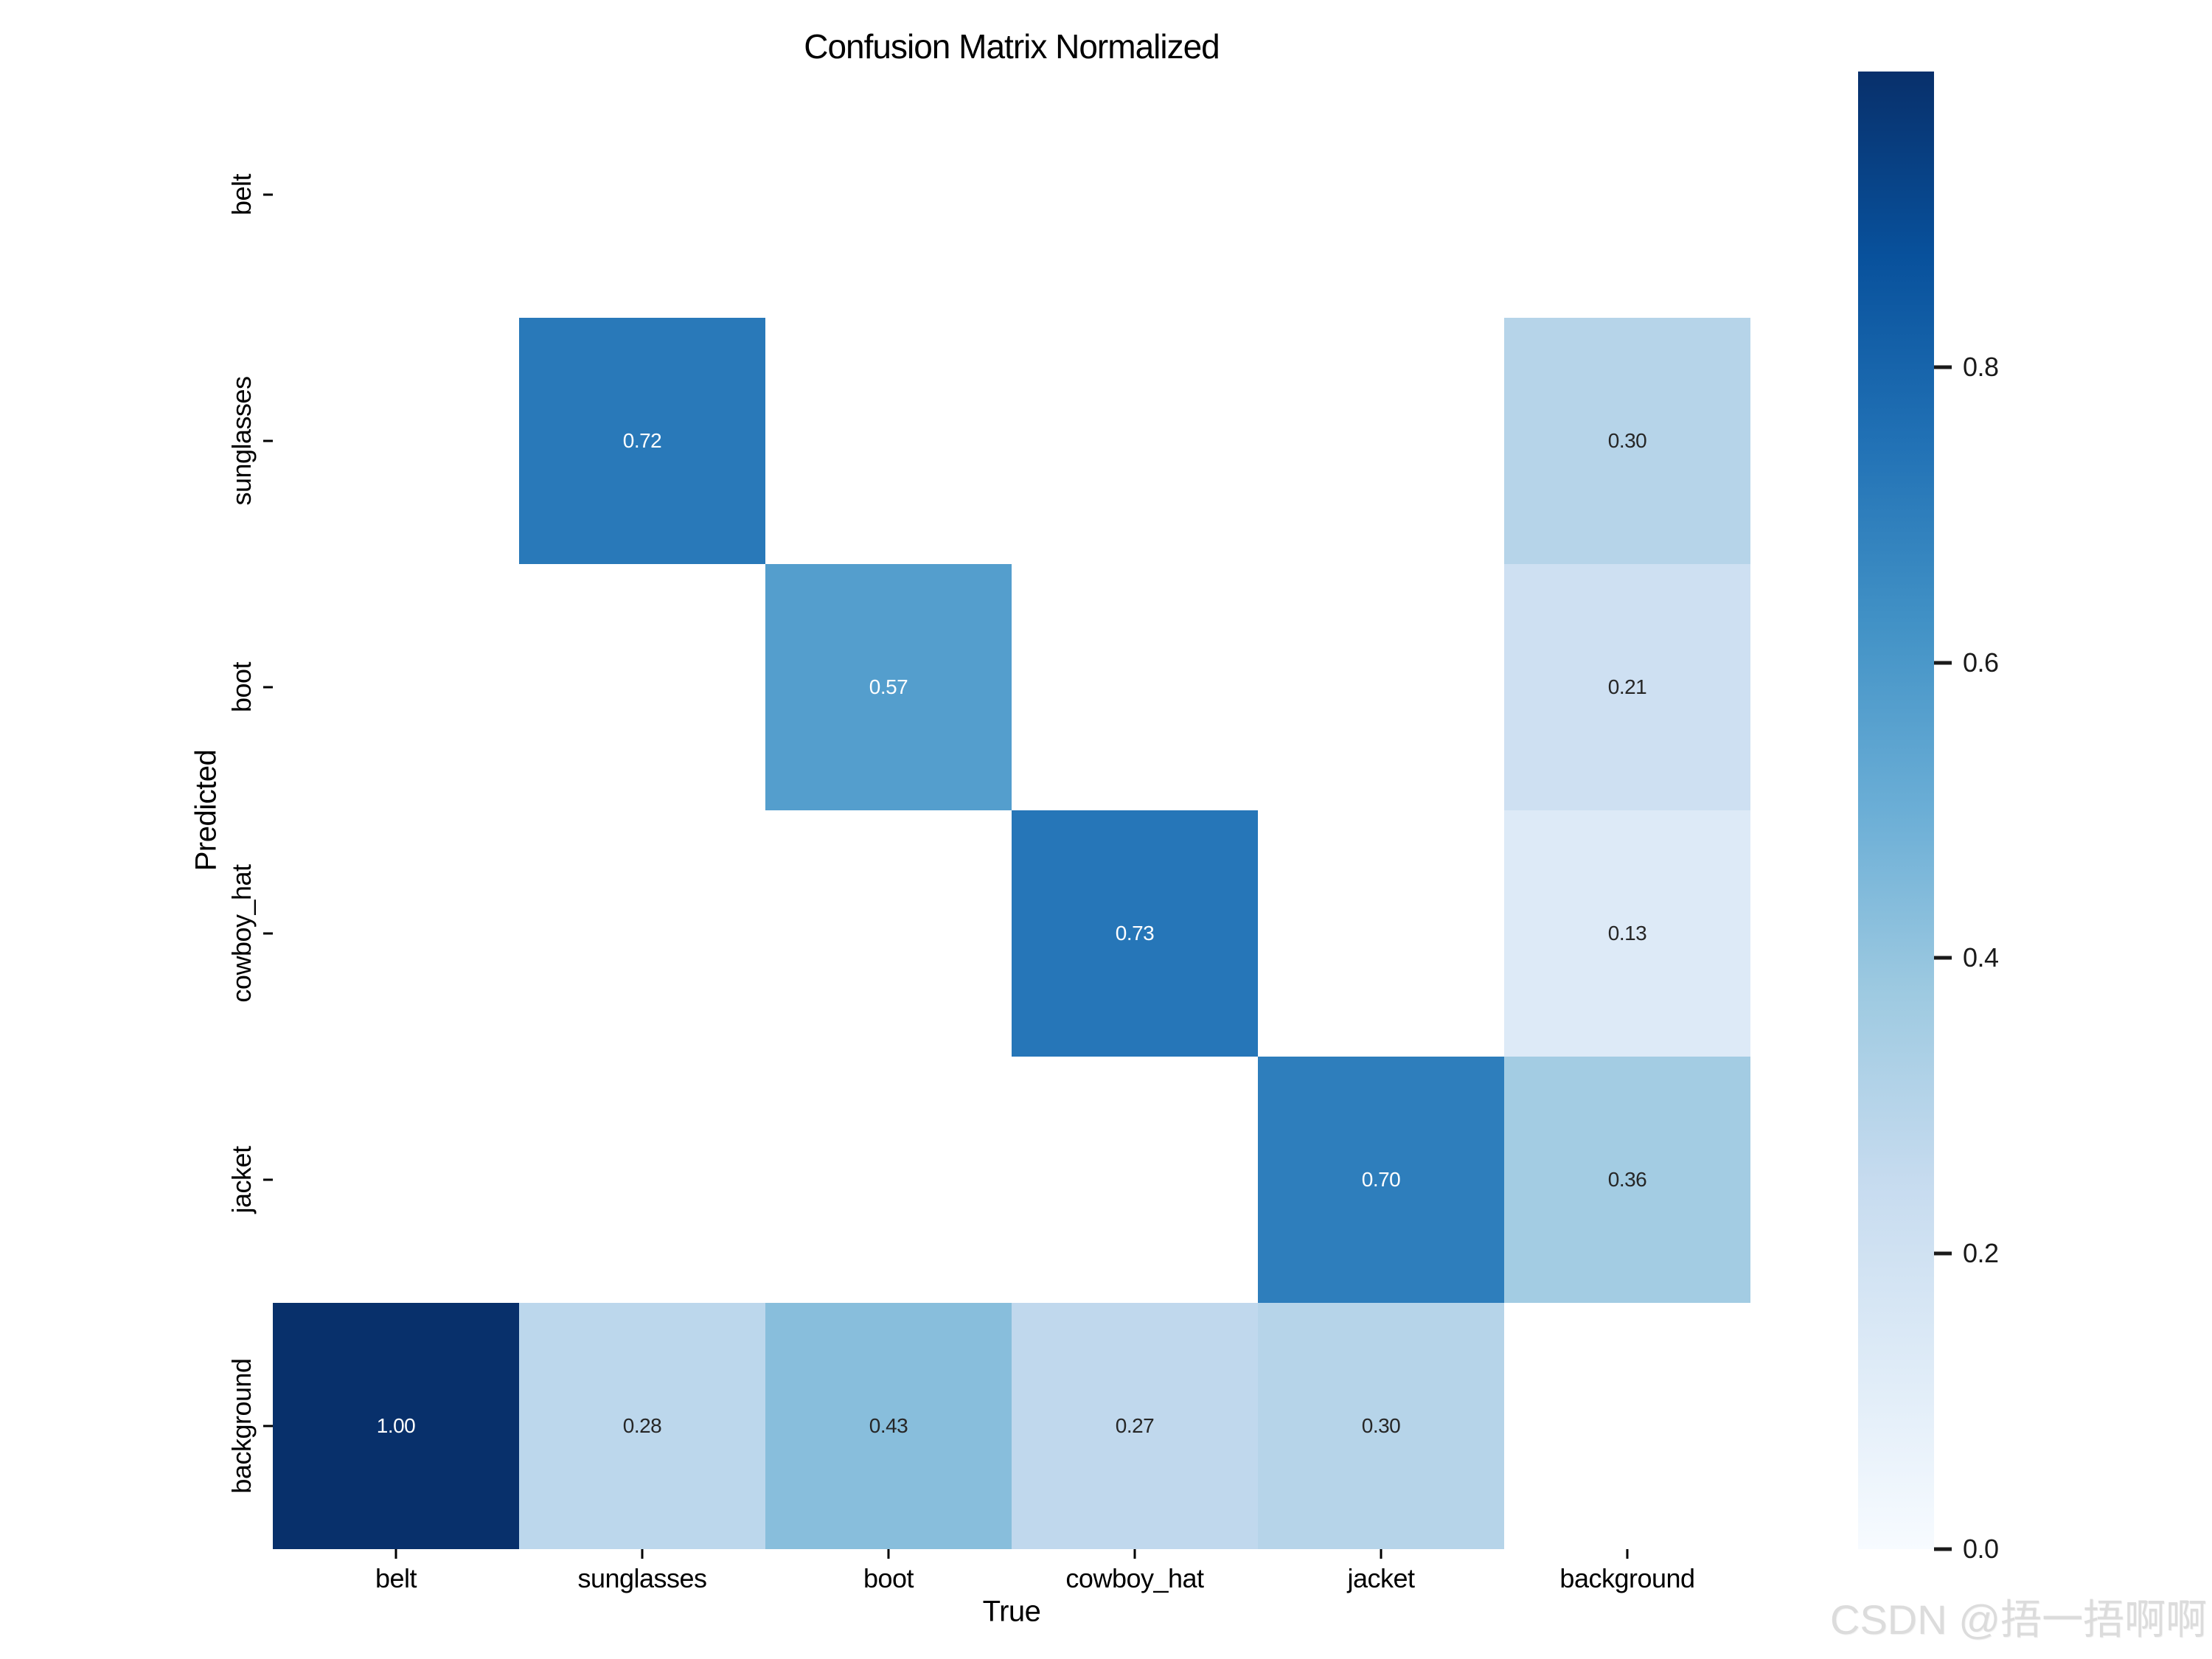 The image size is (2212, 1659). I want to click on heatmap-cell-jacket-jacket: 0.70, so click(1381, 1180).